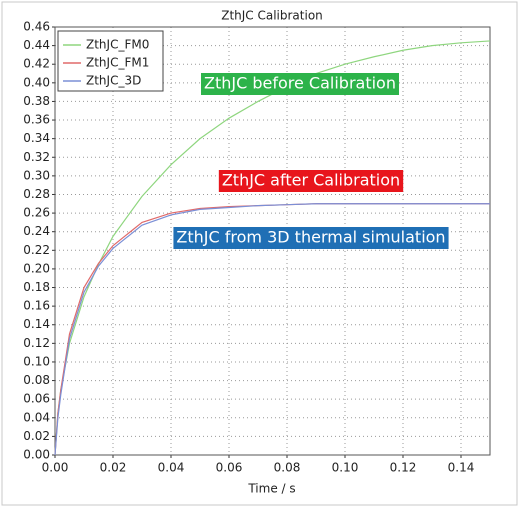 This screenshot has height=512, width=520. I want to click on annotation-text: ZthJC after Calibration, so click(311, 180).